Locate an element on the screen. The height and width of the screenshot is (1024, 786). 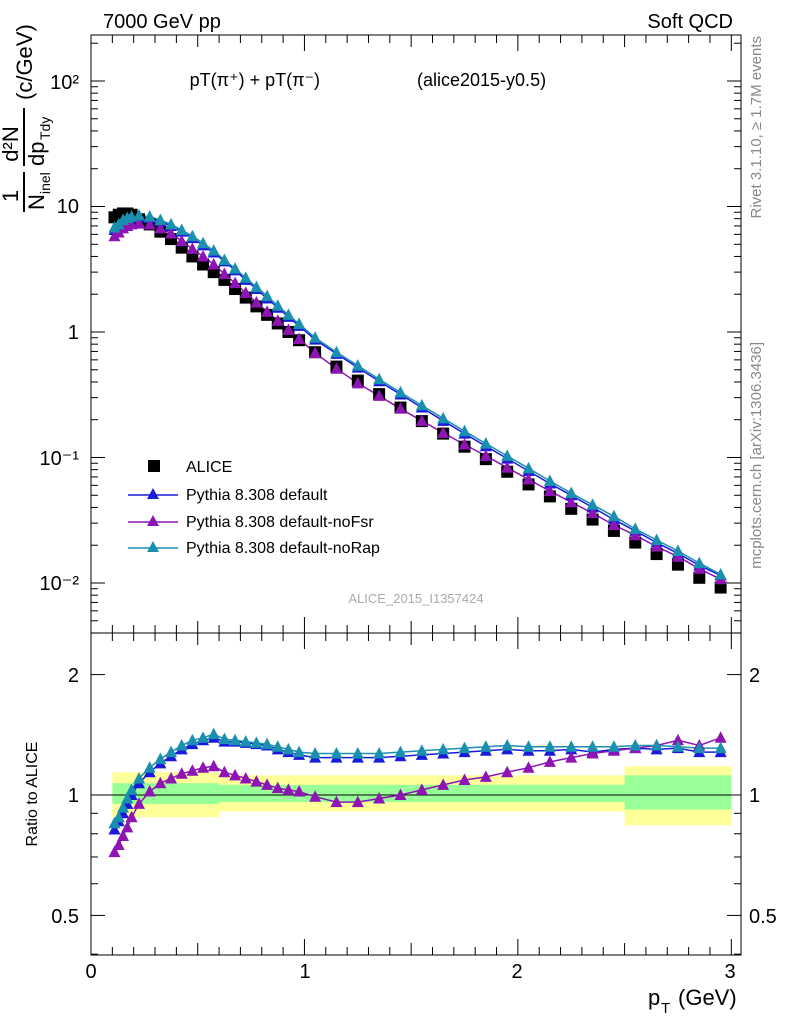
plot-title-main: pT(π⁺) + pT(π⁻) is located at coordinates (255, 80).